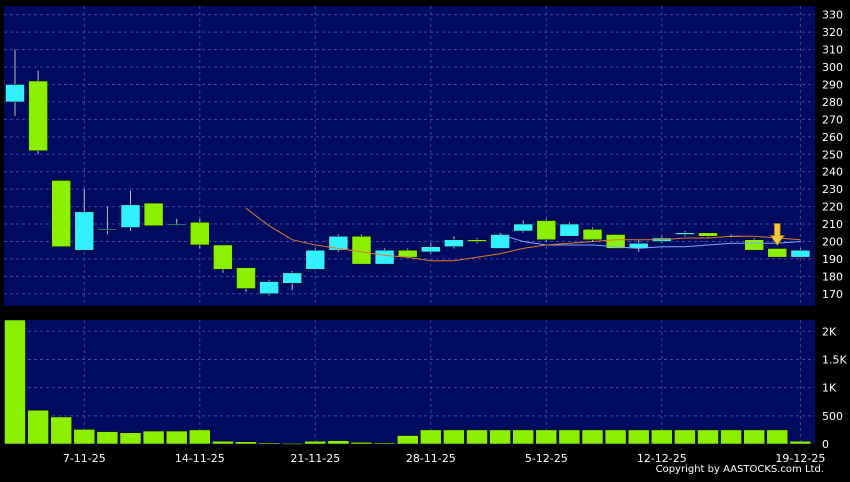  What do you see at coordinates (739, 469) in the screenshot?
I see `copyright-text: Copyright by AASTOCKS.com Ltd.` at bounding box center [739, 469].